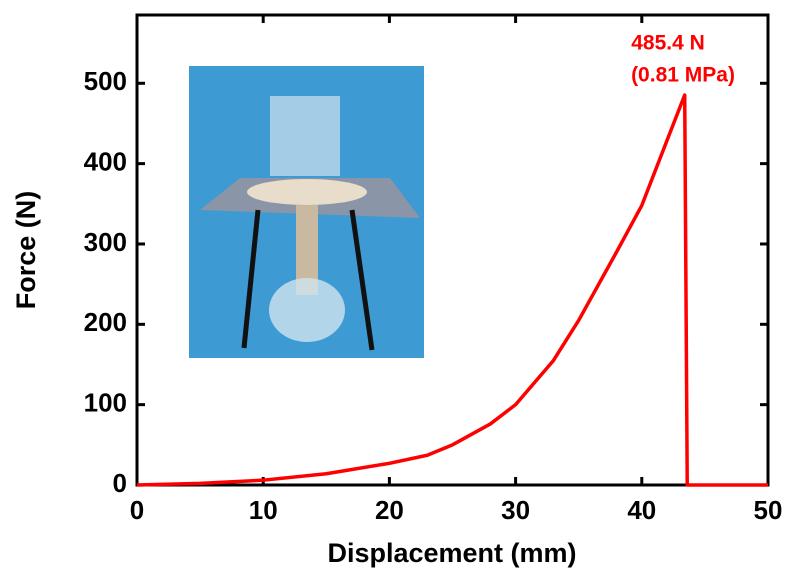  What do you see at coordinates (105, 162) in the screenshot?
I see `y-tick-label: 400` at bounding box center [105, 162].